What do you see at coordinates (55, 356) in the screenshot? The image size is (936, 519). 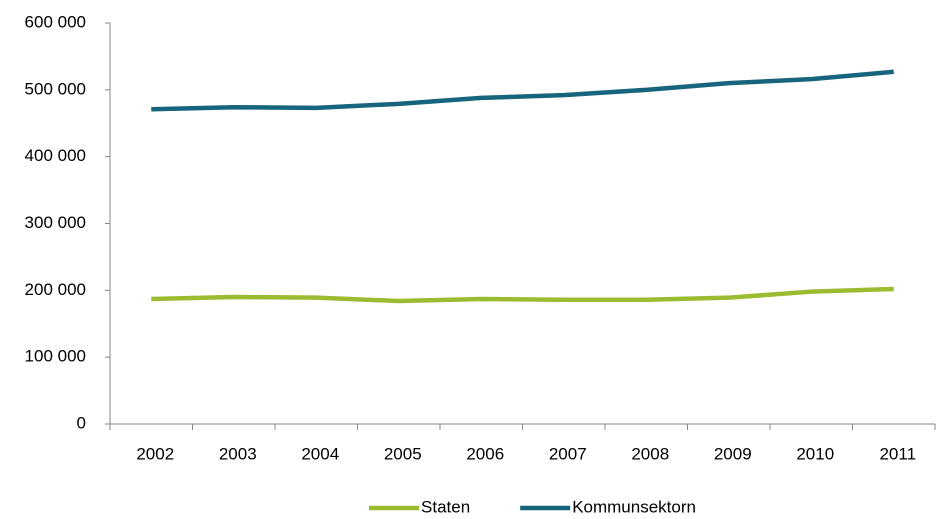 I see `y-tick-label: 100 000` at bounding box center [55, 356].